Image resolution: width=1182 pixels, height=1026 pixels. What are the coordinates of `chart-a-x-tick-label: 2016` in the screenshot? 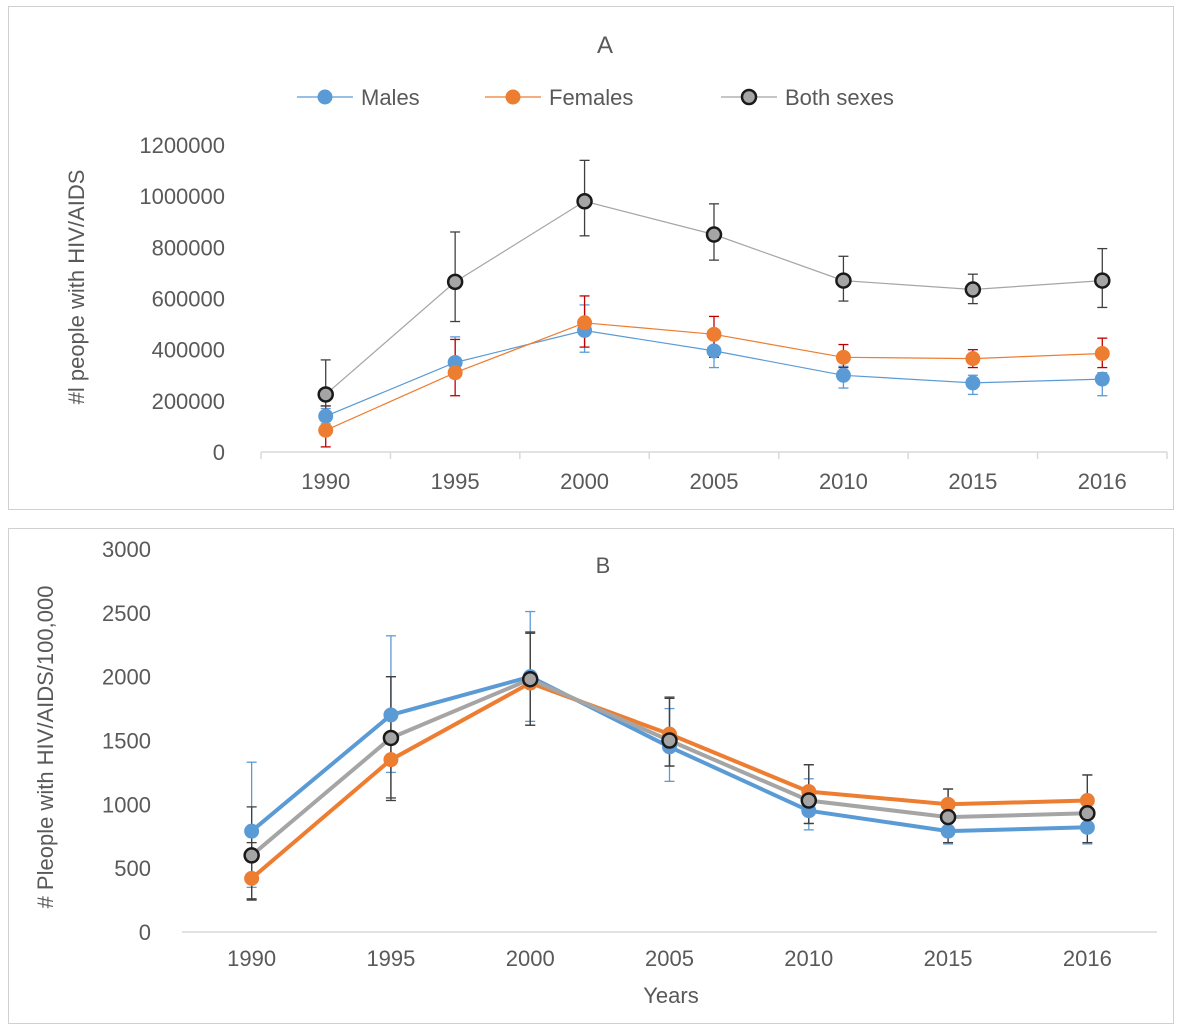 It's located at (1102, 481).